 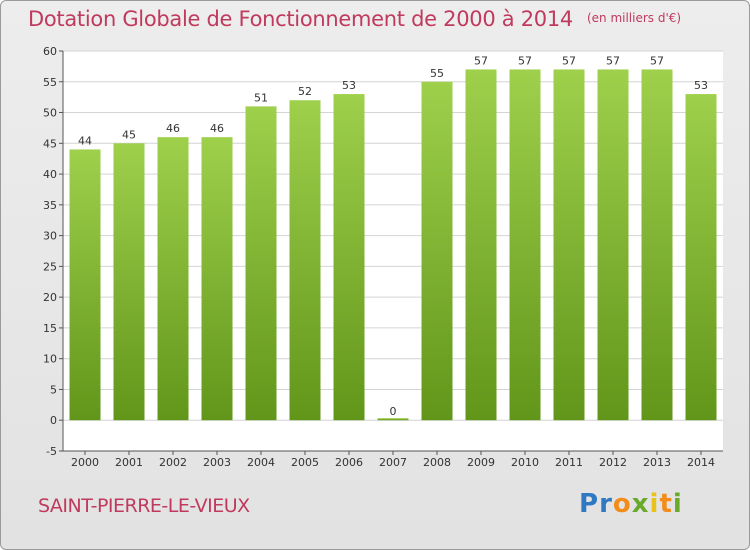 I want to click on y-tick-label: 40, so click(x=50, y=174).